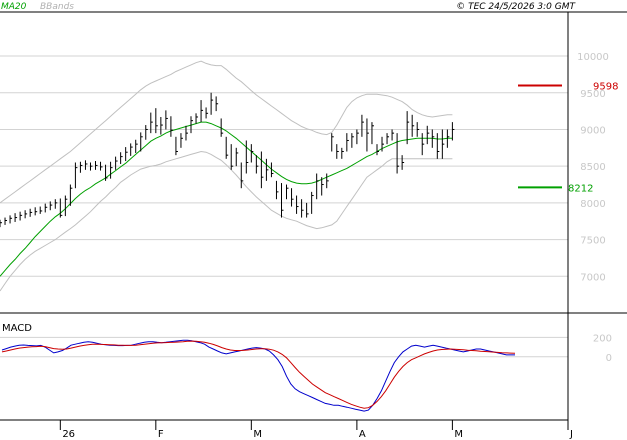  I want to click on macd-lines, so click(258, 375).